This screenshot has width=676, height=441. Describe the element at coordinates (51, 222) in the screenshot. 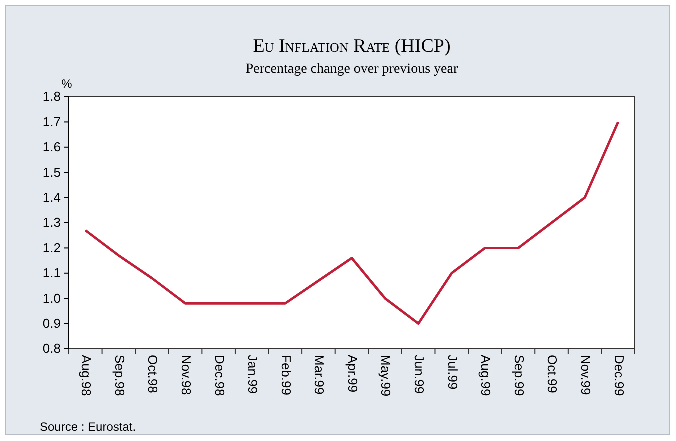

I see `y-tick-label: 1.3` at that location.